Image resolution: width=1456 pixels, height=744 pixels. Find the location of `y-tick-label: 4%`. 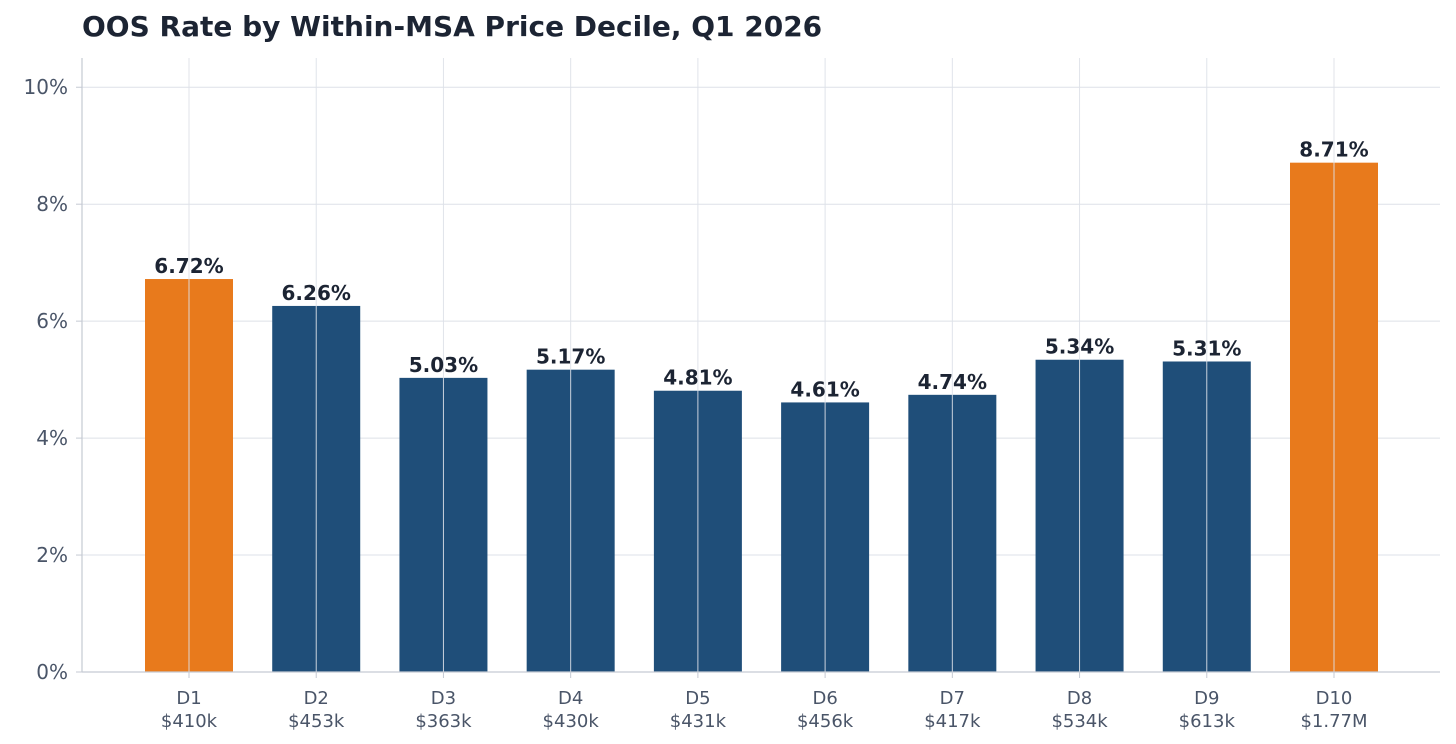

y-tick-label: 4% is located at coordinates (52, 438).